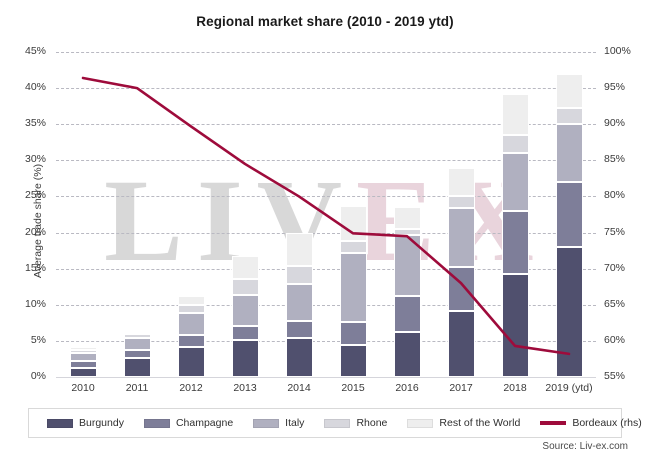 The width and height of the screenshot is (650, 462). I want to click on x-axis-tick-label: 2014, so click(299, 388).